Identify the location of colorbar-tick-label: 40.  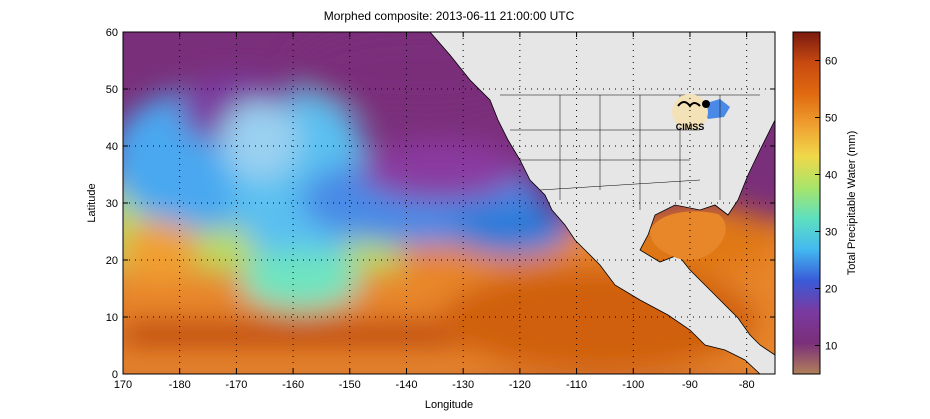
(831, 176).